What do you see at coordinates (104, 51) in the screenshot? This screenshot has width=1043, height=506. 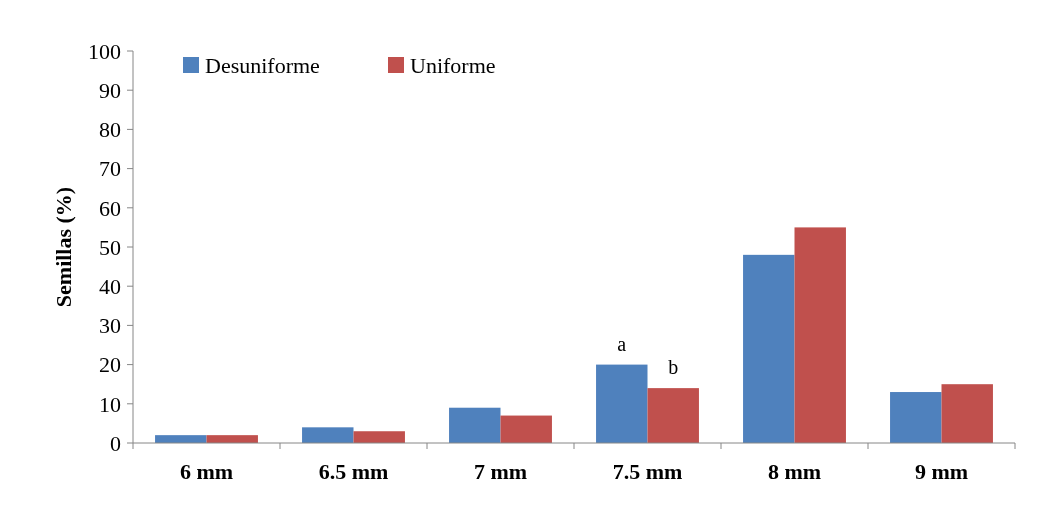 I see `y-tick-label: 100` at bounding box center [104, 51].